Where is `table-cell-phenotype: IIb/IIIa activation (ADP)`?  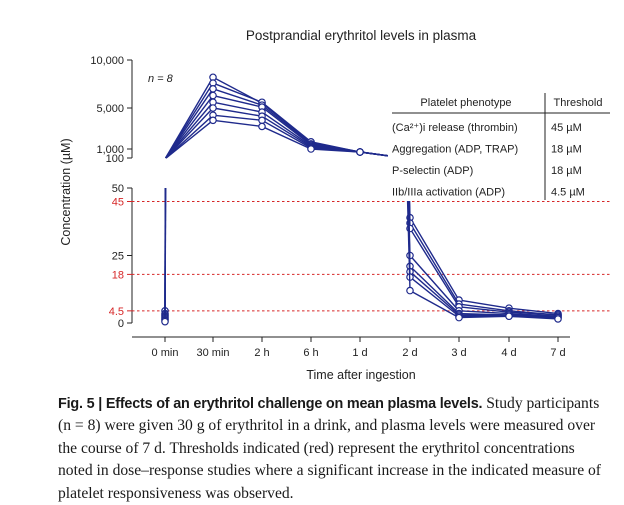
table-cell-phenotype: IIb/IIIa activation (ADP) is located at coordinates (448, 193).